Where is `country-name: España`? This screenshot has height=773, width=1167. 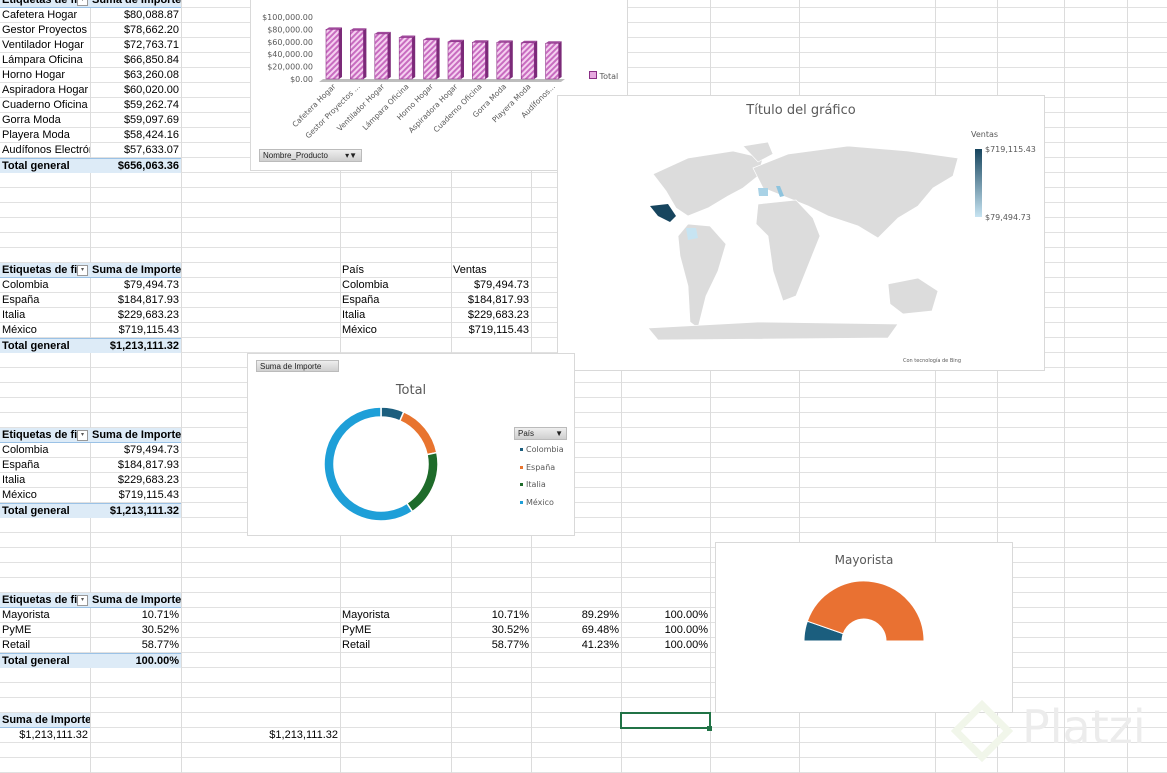
country-name: España is located at coordinates (361, 300).